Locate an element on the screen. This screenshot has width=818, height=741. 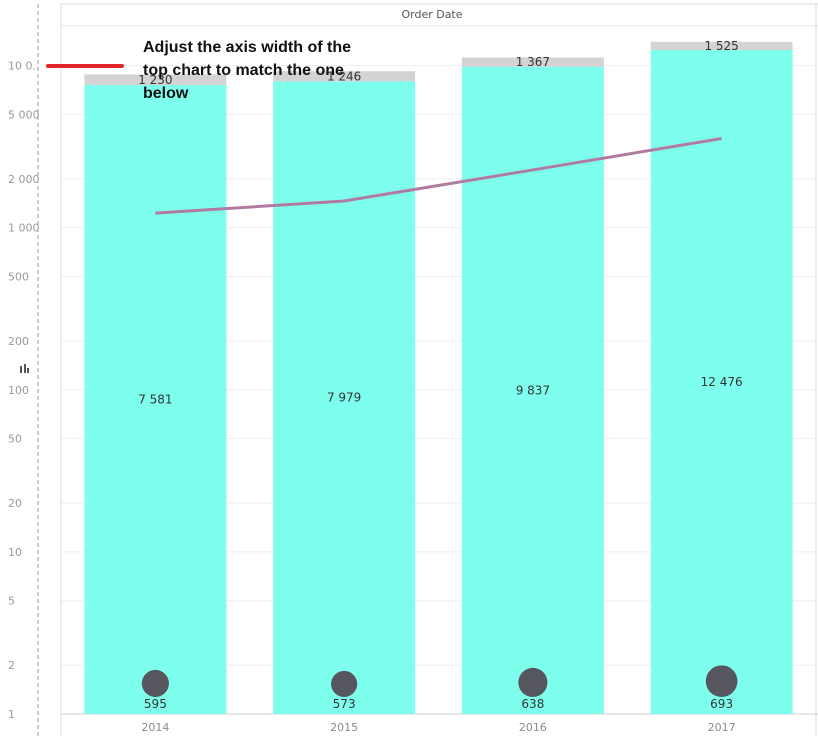
circle-value-label: 693 is located at coordinates (721, 704).